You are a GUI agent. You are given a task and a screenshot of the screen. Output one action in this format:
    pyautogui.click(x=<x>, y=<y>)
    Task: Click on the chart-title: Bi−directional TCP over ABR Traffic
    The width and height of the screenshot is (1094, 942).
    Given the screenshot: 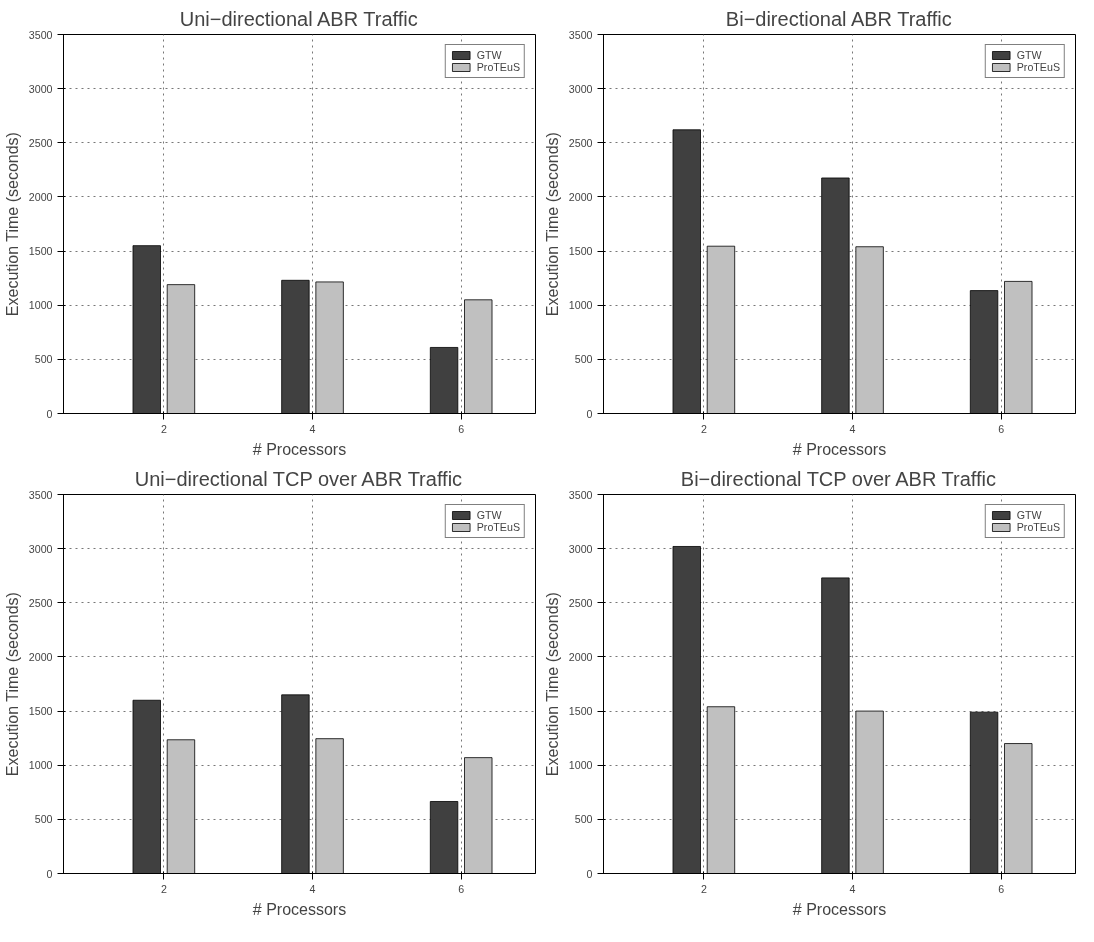 What is the action you would take?
    pyautogui.click(x=838, y=478)
    